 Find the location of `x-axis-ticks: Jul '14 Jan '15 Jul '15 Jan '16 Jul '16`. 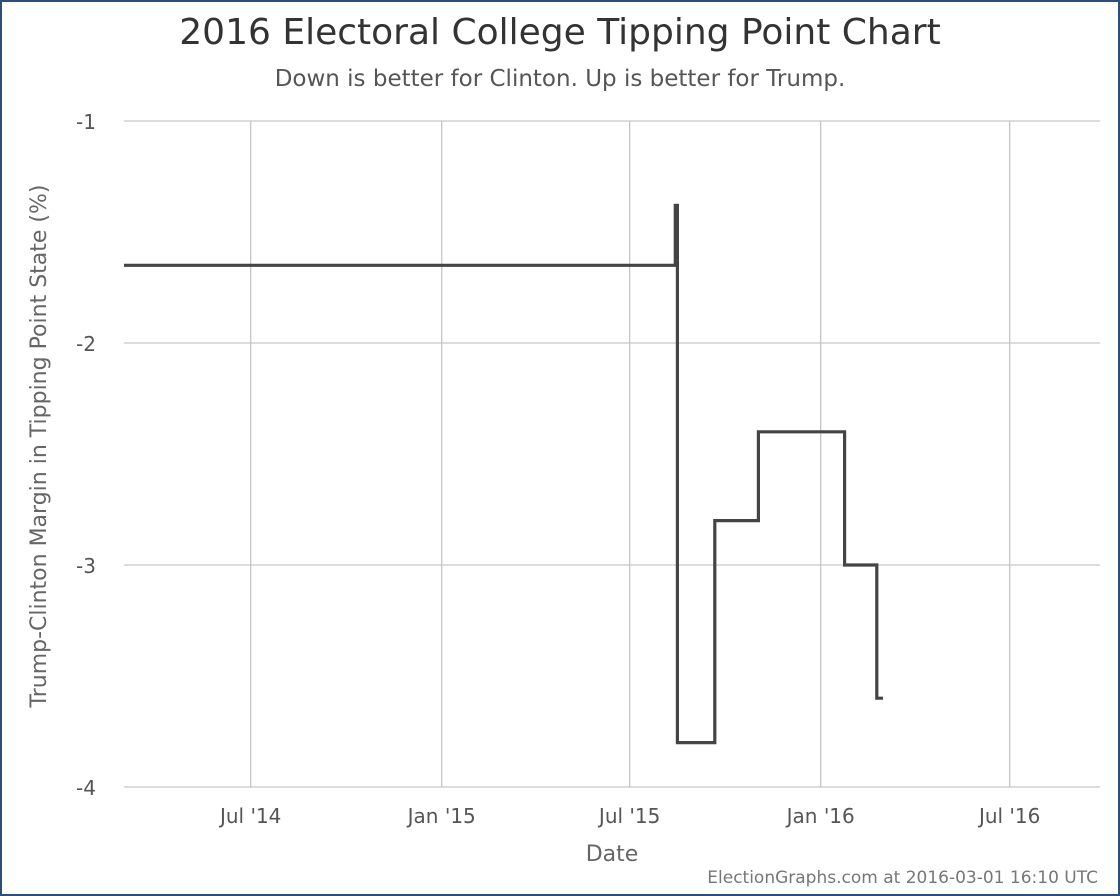

x-axis-ticks: Jul '14 Jan '15 Jul '15 Jan '16 Jul '16 is located at coordinates (629, 816).